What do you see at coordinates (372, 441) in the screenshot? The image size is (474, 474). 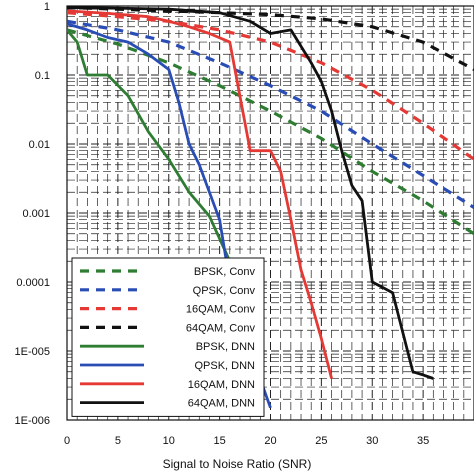 I see `x-tick-label: 30` at bounding box center [372, 441].